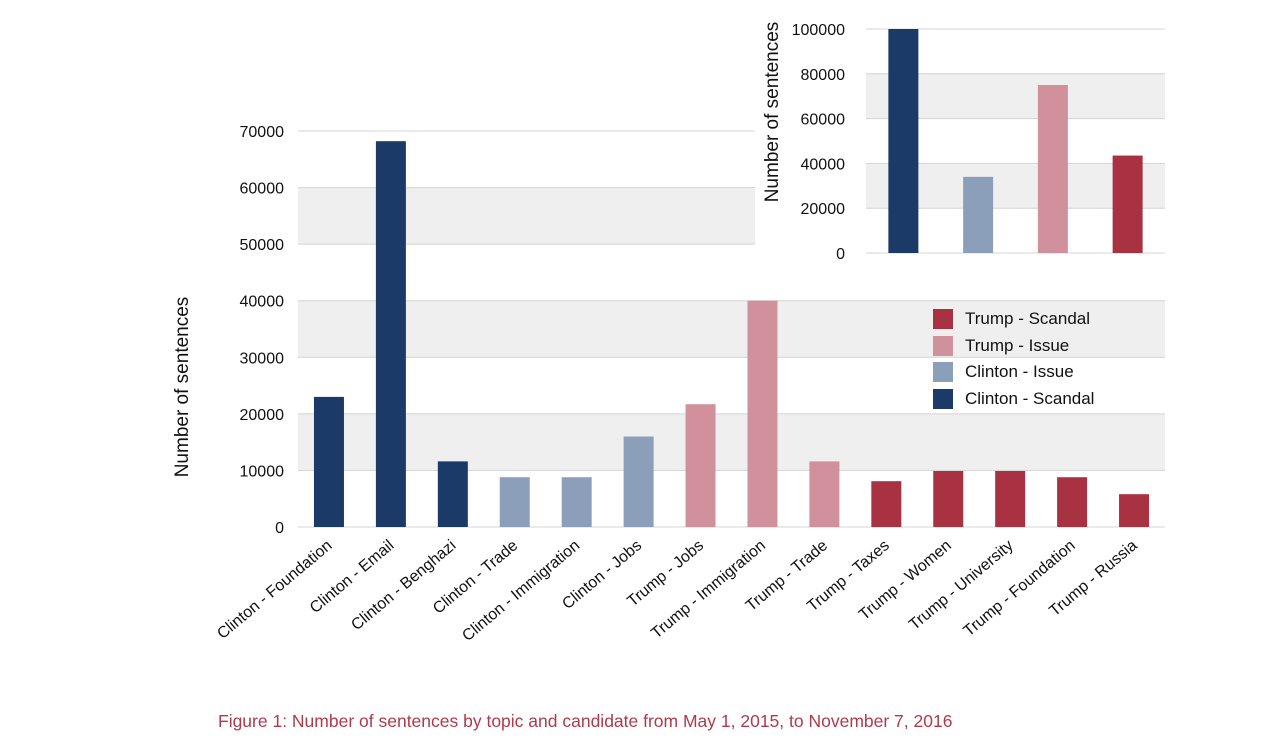 The width and height of the screenshot is (1278, 754). What do you see at coordinates (279, 528) in the screenshot?
I see `main-y-tick-label: 0` at bounding box center [279, 528].